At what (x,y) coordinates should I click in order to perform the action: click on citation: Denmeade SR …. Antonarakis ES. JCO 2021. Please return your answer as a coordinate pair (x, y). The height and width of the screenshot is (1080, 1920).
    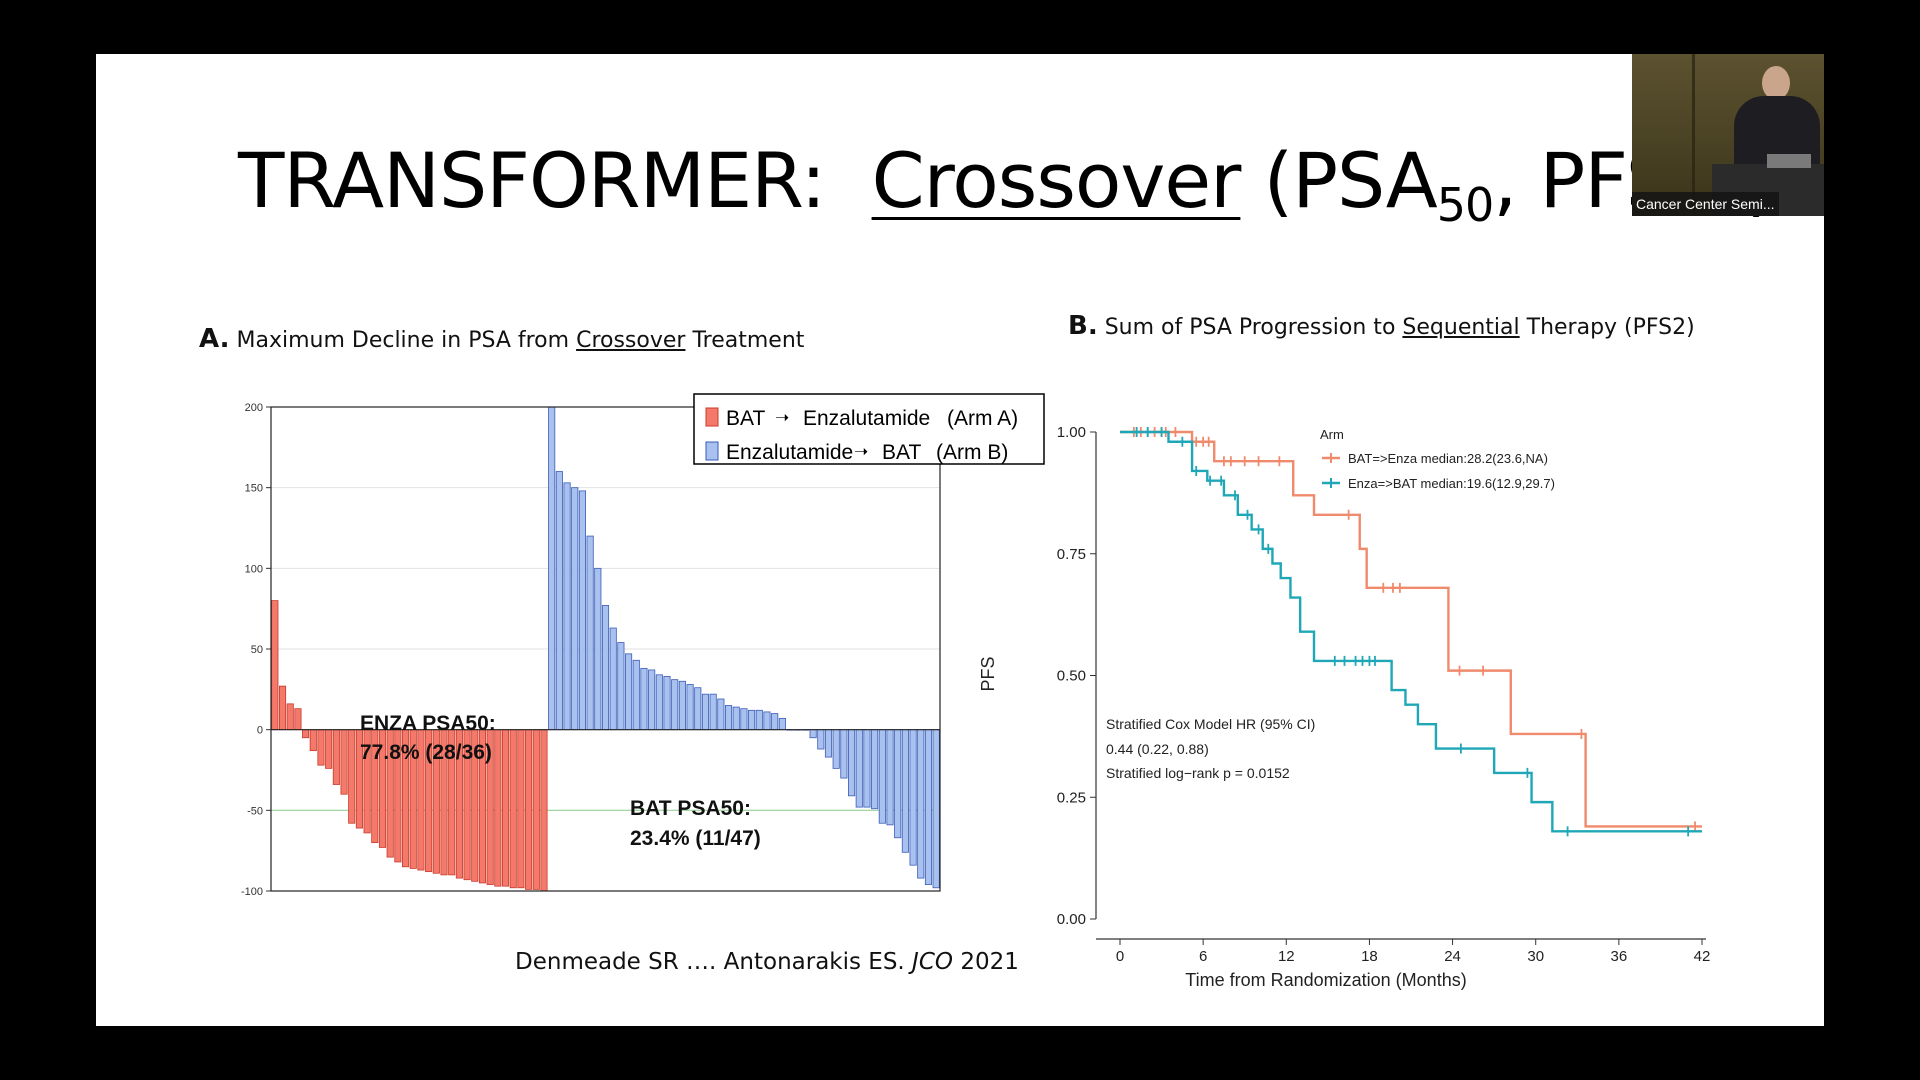
    Looking at the image, I should click on (767, 962).